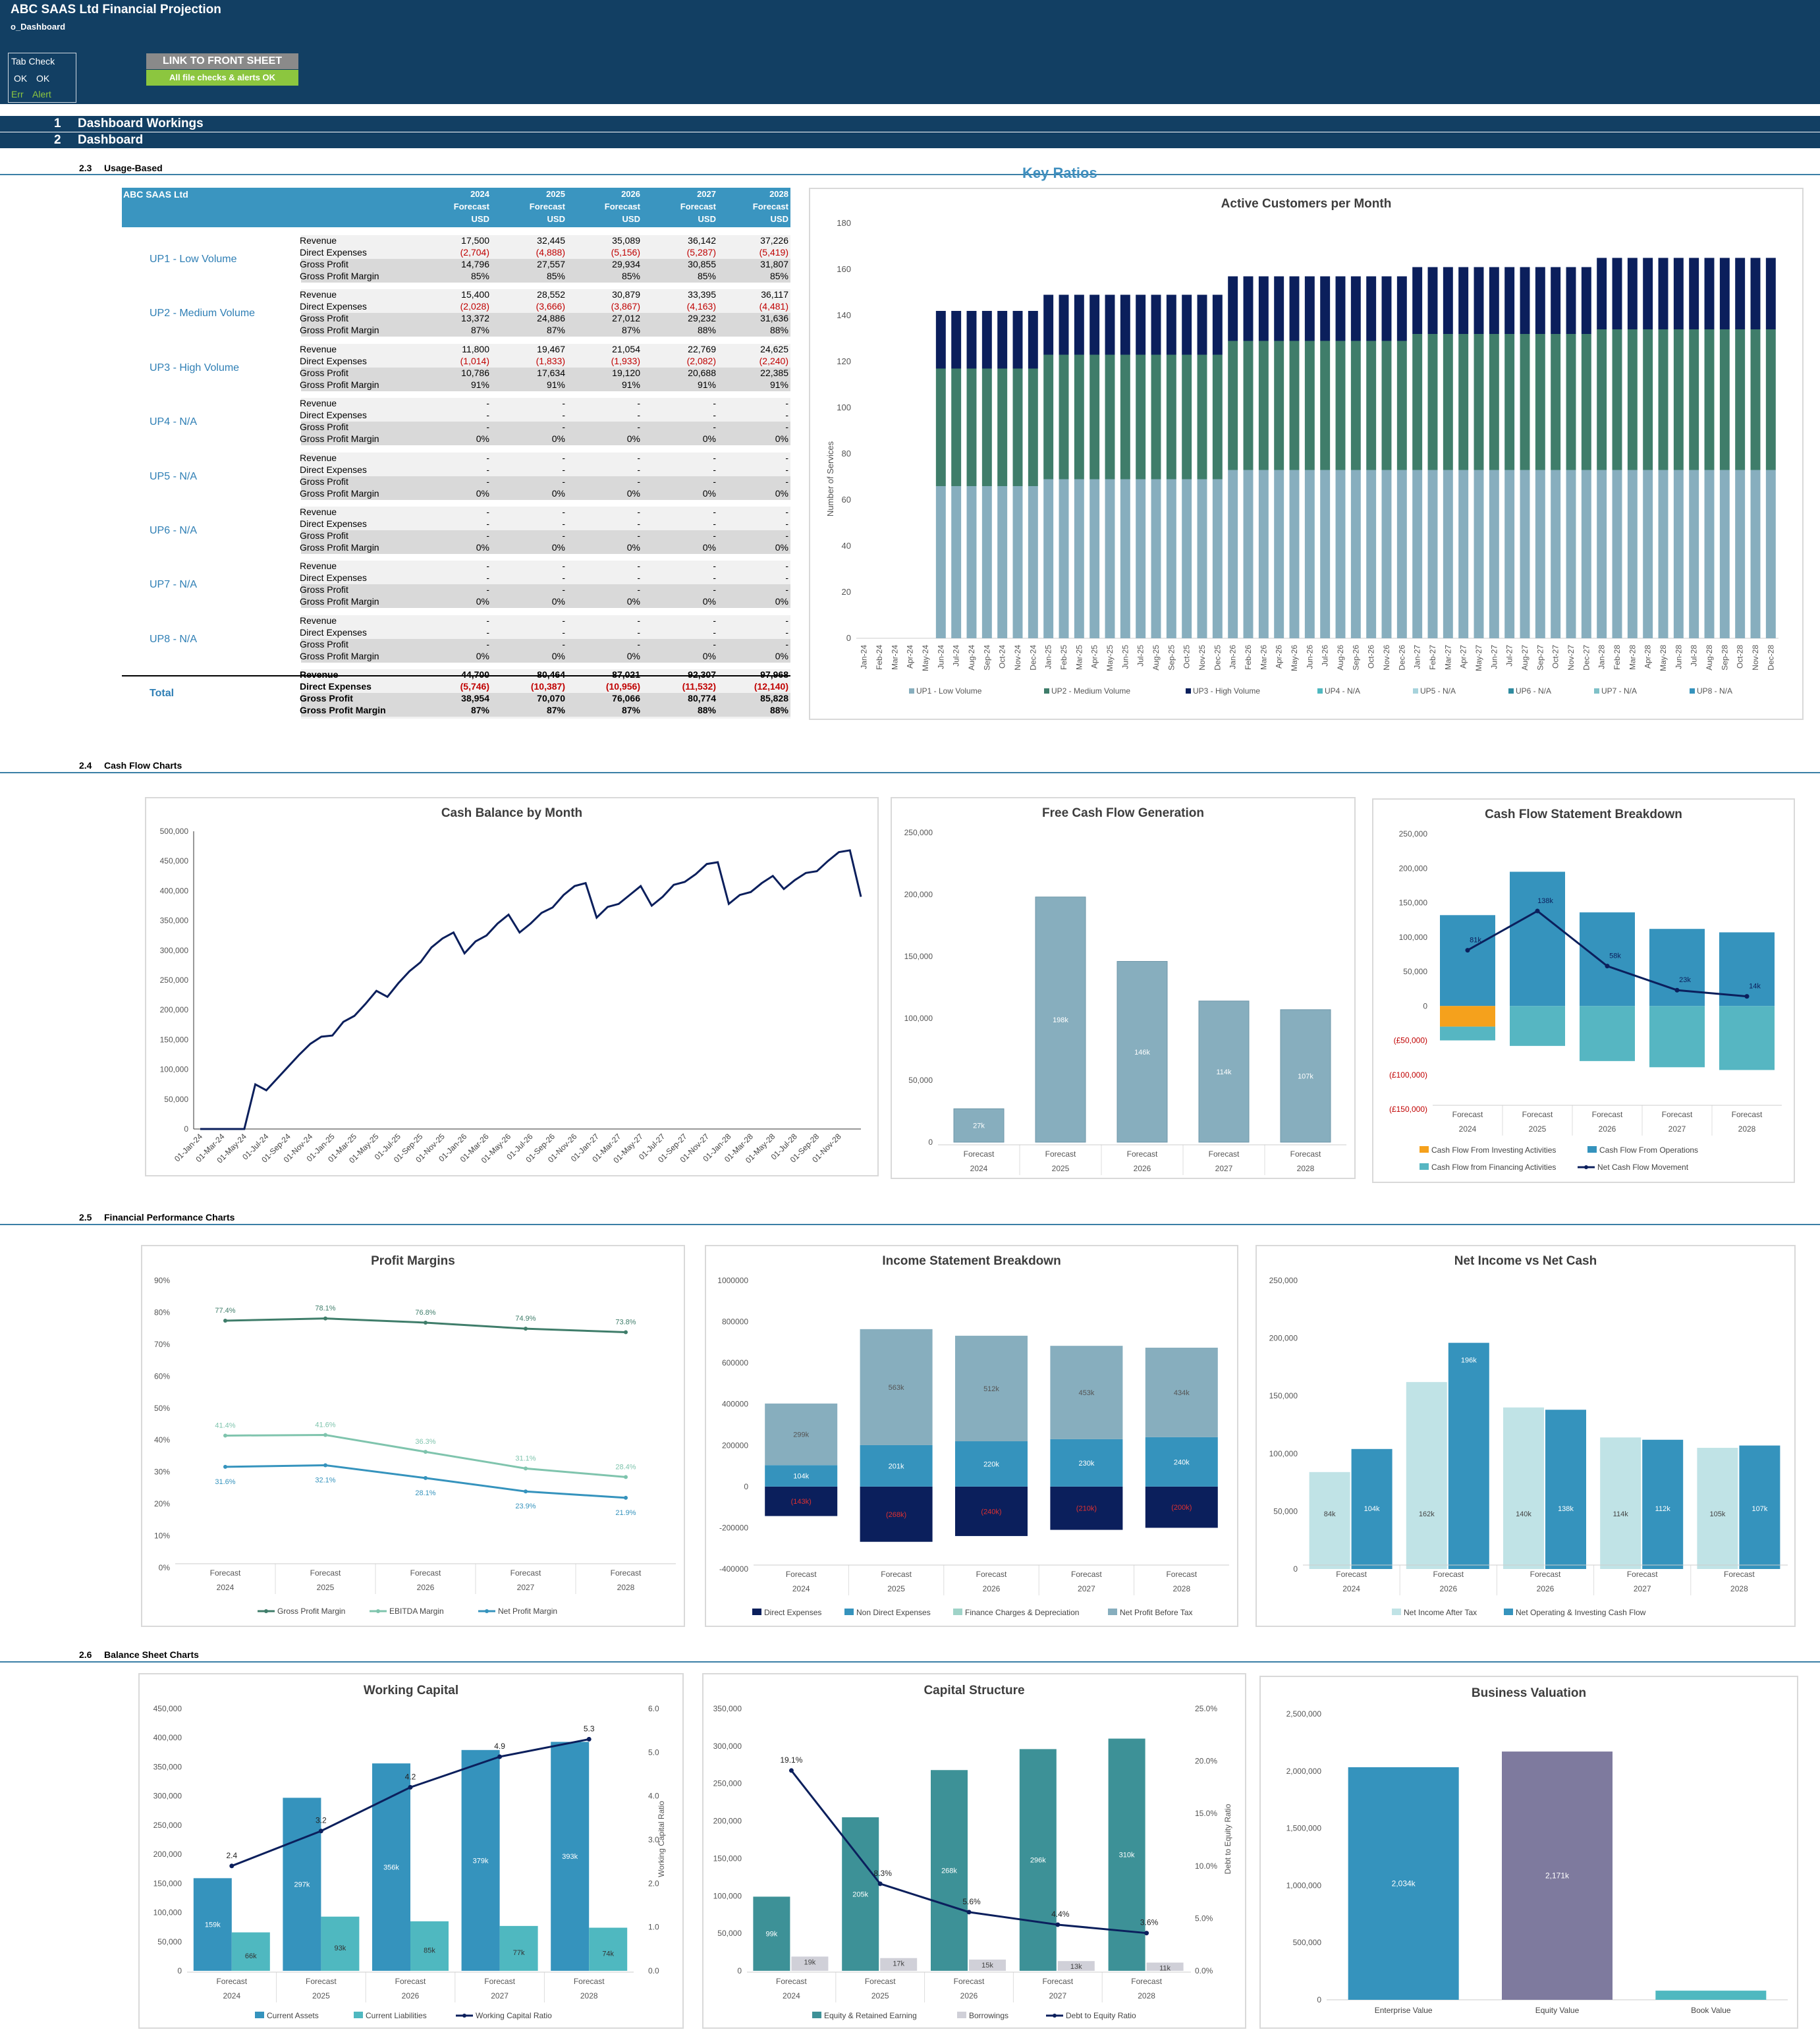 This screenshot has height=2038, width=1820. What do you see at coordinates (707, 219) in the screenshot?
I see `table-unit-header: USD` at bounding box center [707, 219].